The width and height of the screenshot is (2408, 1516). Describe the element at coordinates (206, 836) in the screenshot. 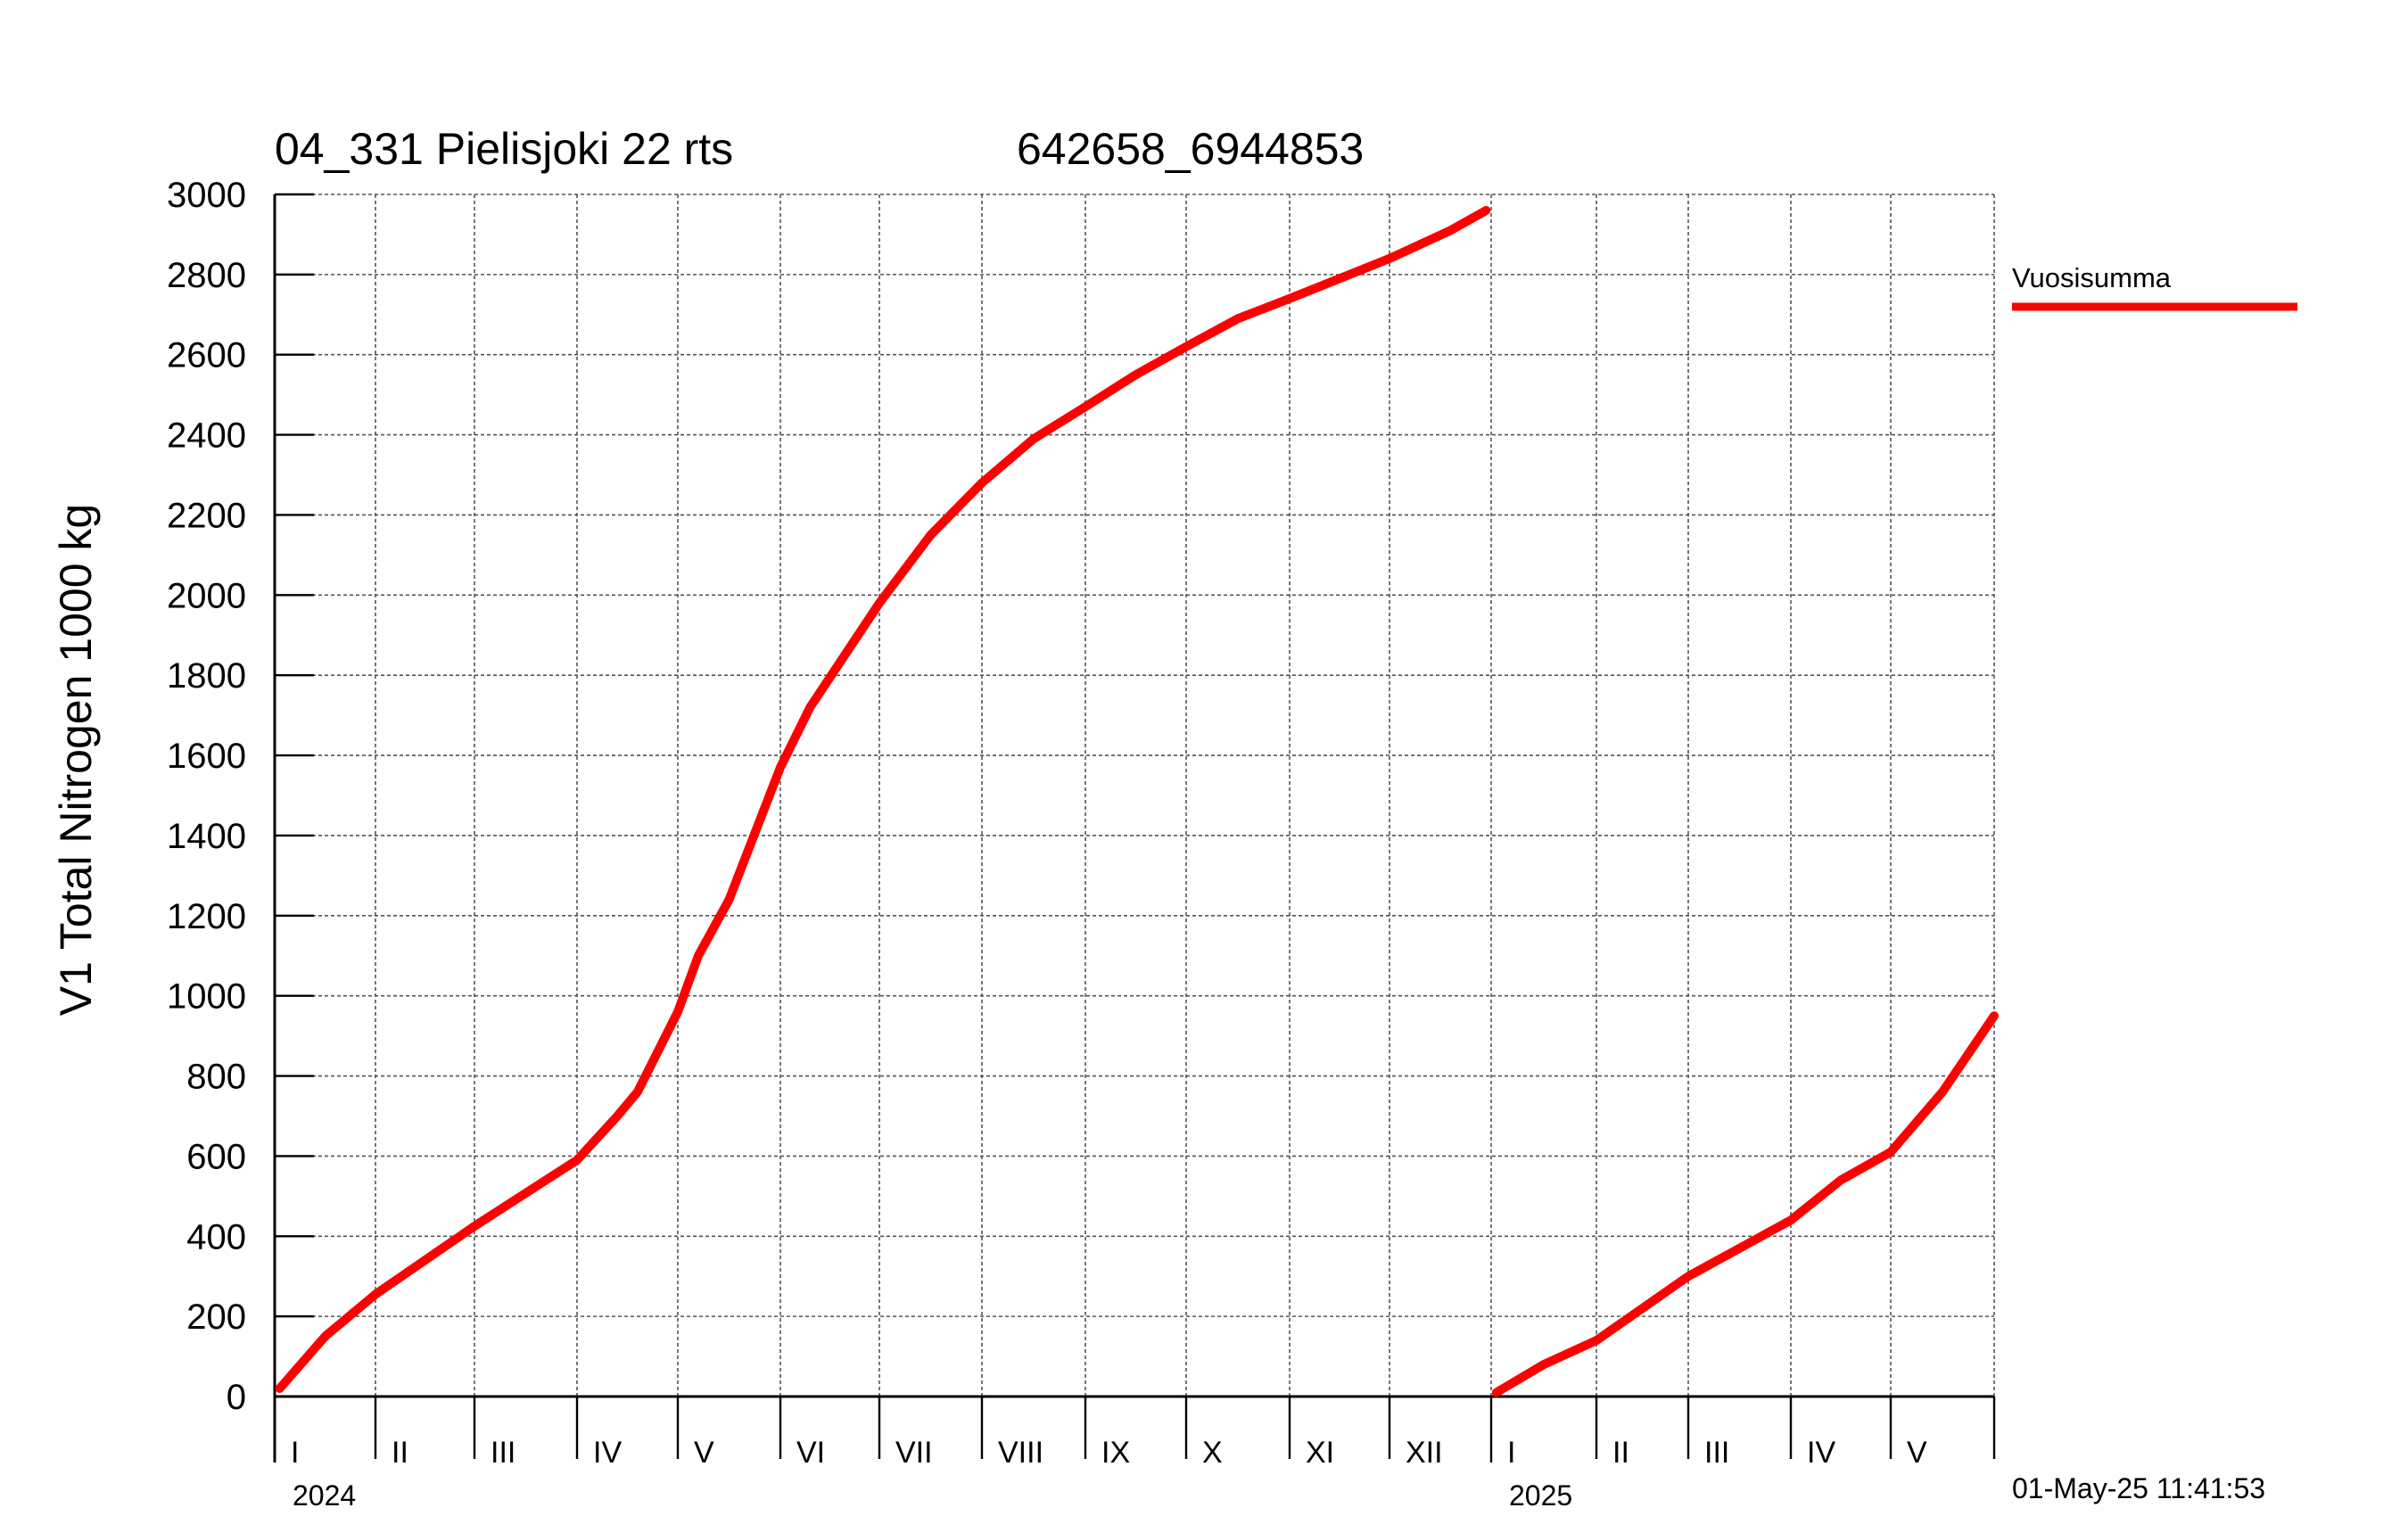

I see `y-tick-label-1400: 1400` at that location.